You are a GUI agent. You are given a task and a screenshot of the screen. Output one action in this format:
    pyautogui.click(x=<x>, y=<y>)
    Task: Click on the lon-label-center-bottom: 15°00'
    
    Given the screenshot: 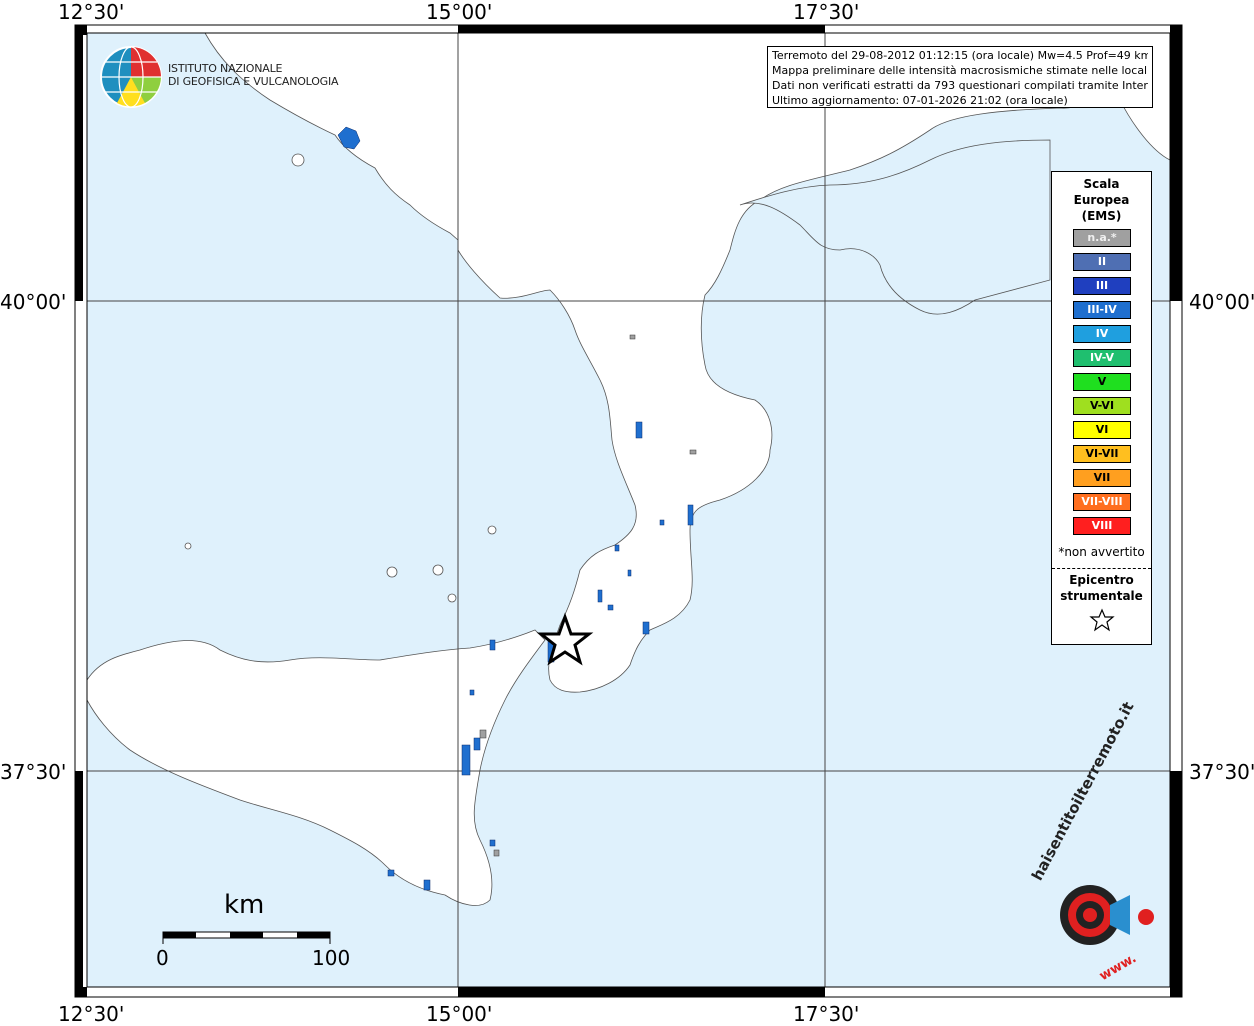 What is the action you would take?
    pyautogui.click(x=459, y=1014)
    